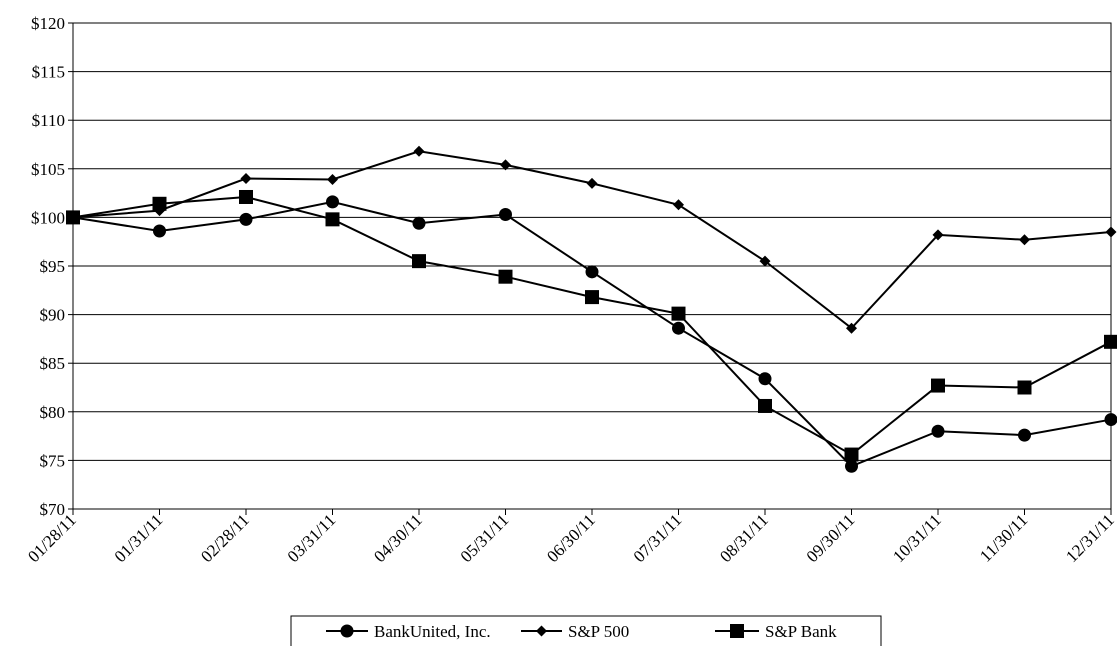 Image resolution: width=1117 pixels, height=646 pixels. I want to click on x-tick-label: 11/30/11, so click(1003, 537).